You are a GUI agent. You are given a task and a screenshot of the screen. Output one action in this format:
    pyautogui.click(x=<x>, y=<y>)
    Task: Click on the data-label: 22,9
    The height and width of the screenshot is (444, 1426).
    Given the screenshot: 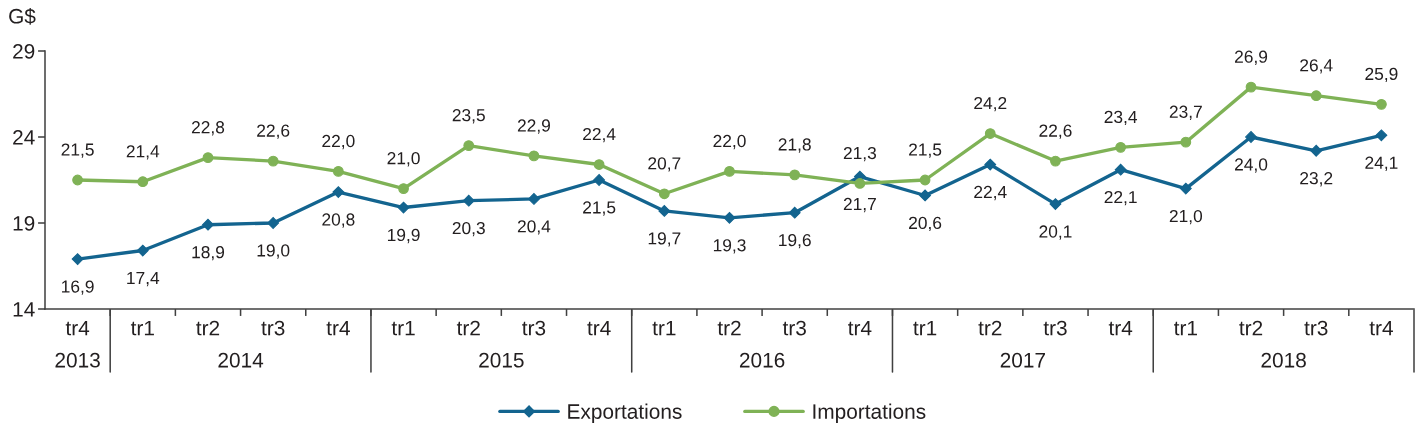 What is the action you would take?
    pyautogui.click(x=533, y=126)
    